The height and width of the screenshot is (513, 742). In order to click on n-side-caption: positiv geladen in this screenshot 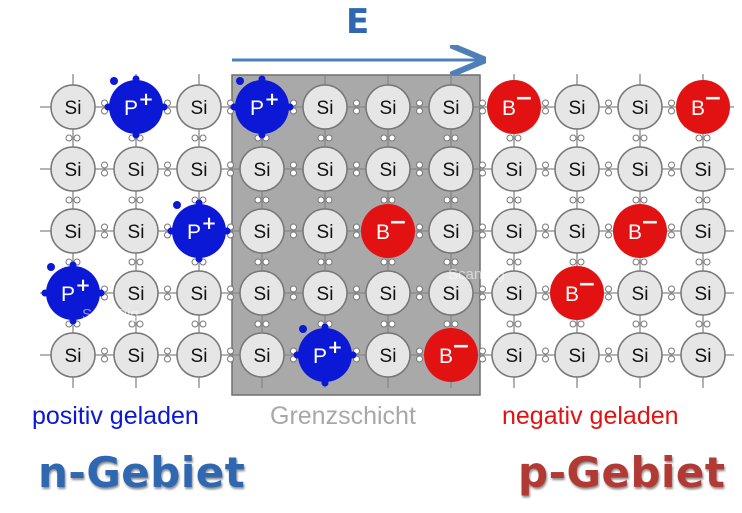, I will do `click(115, 416)`.